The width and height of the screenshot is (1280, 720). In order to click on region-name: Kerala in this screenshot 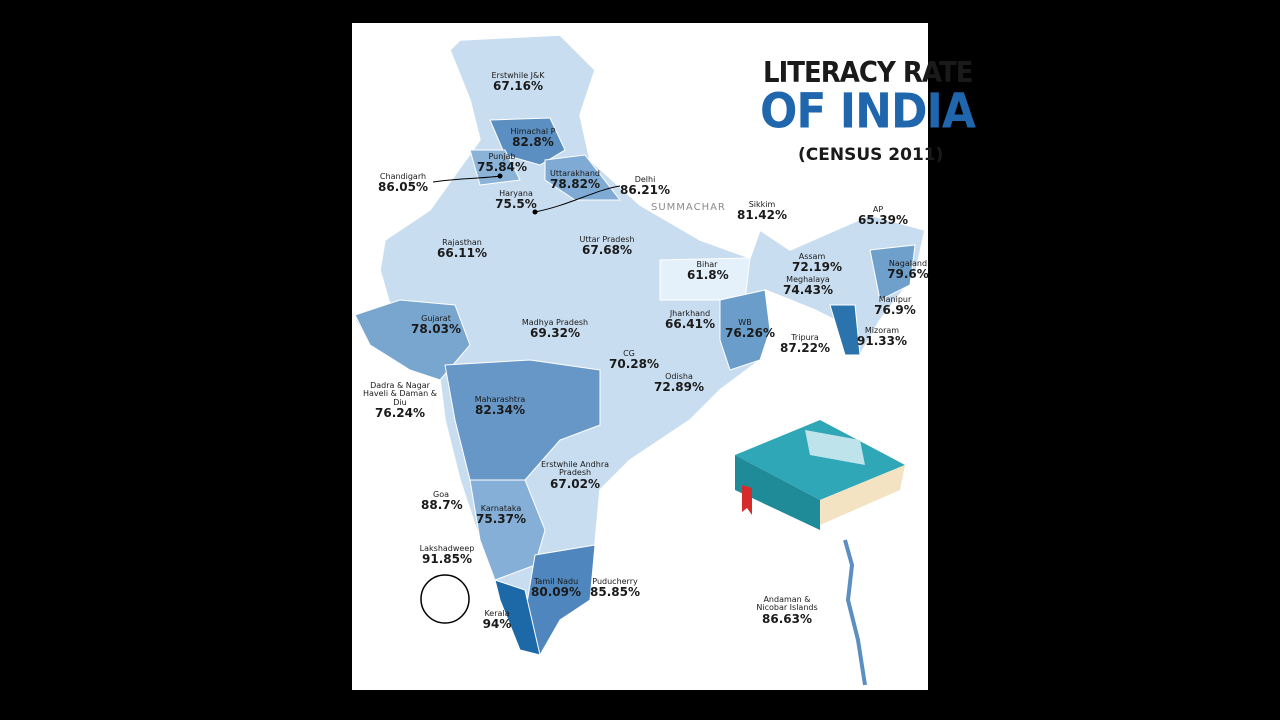, I will do `click(497, 613)`.